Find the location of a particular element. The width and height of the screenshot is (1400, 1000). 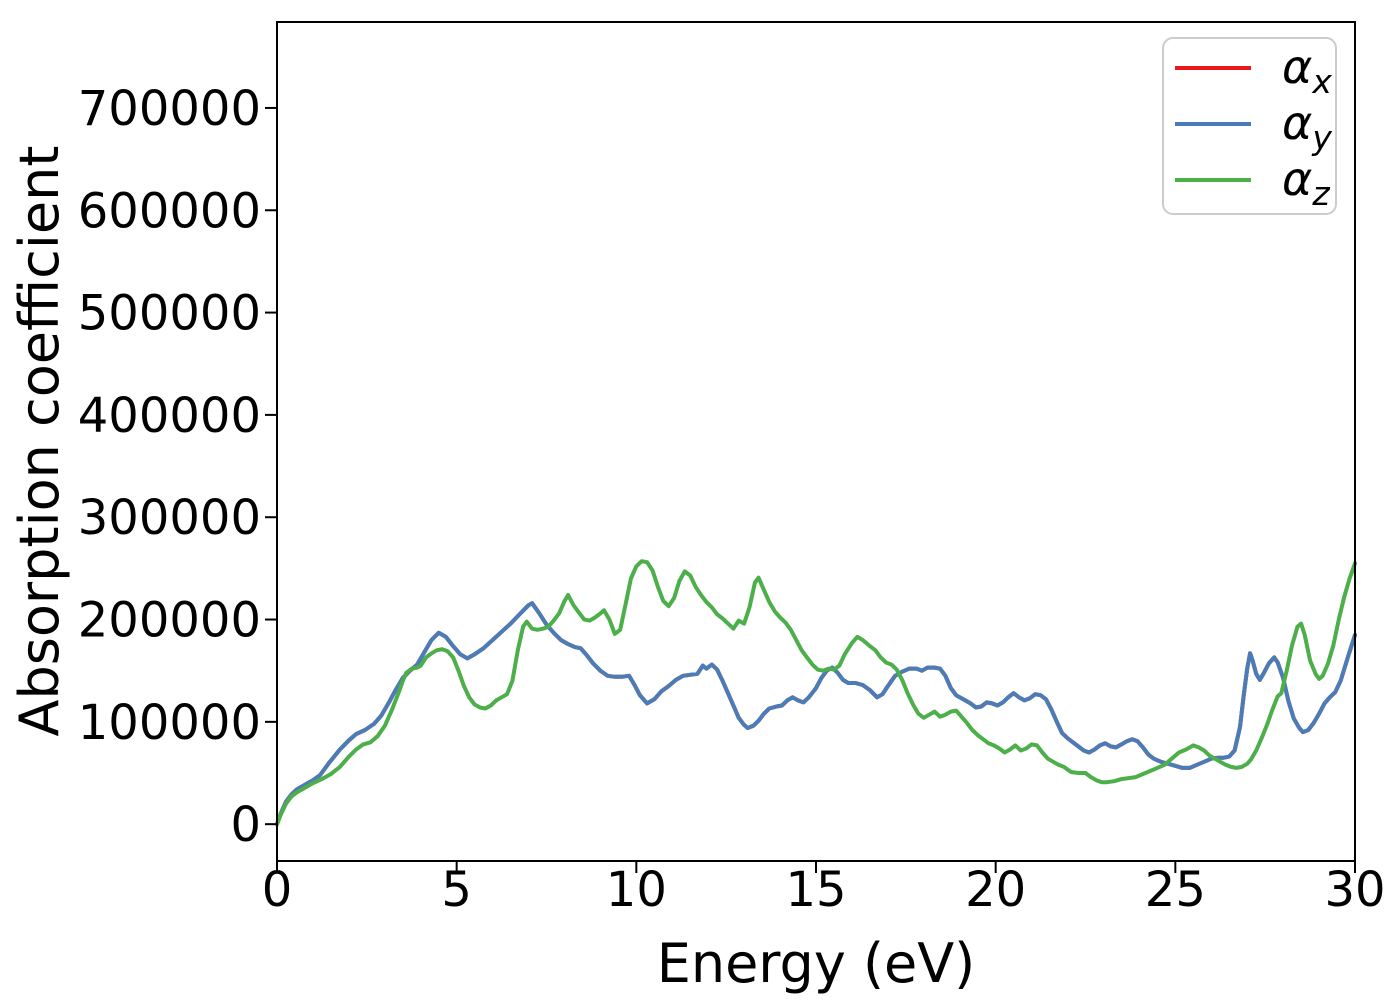

y-tick-label: 100000 is located at coordinates (169, 723).